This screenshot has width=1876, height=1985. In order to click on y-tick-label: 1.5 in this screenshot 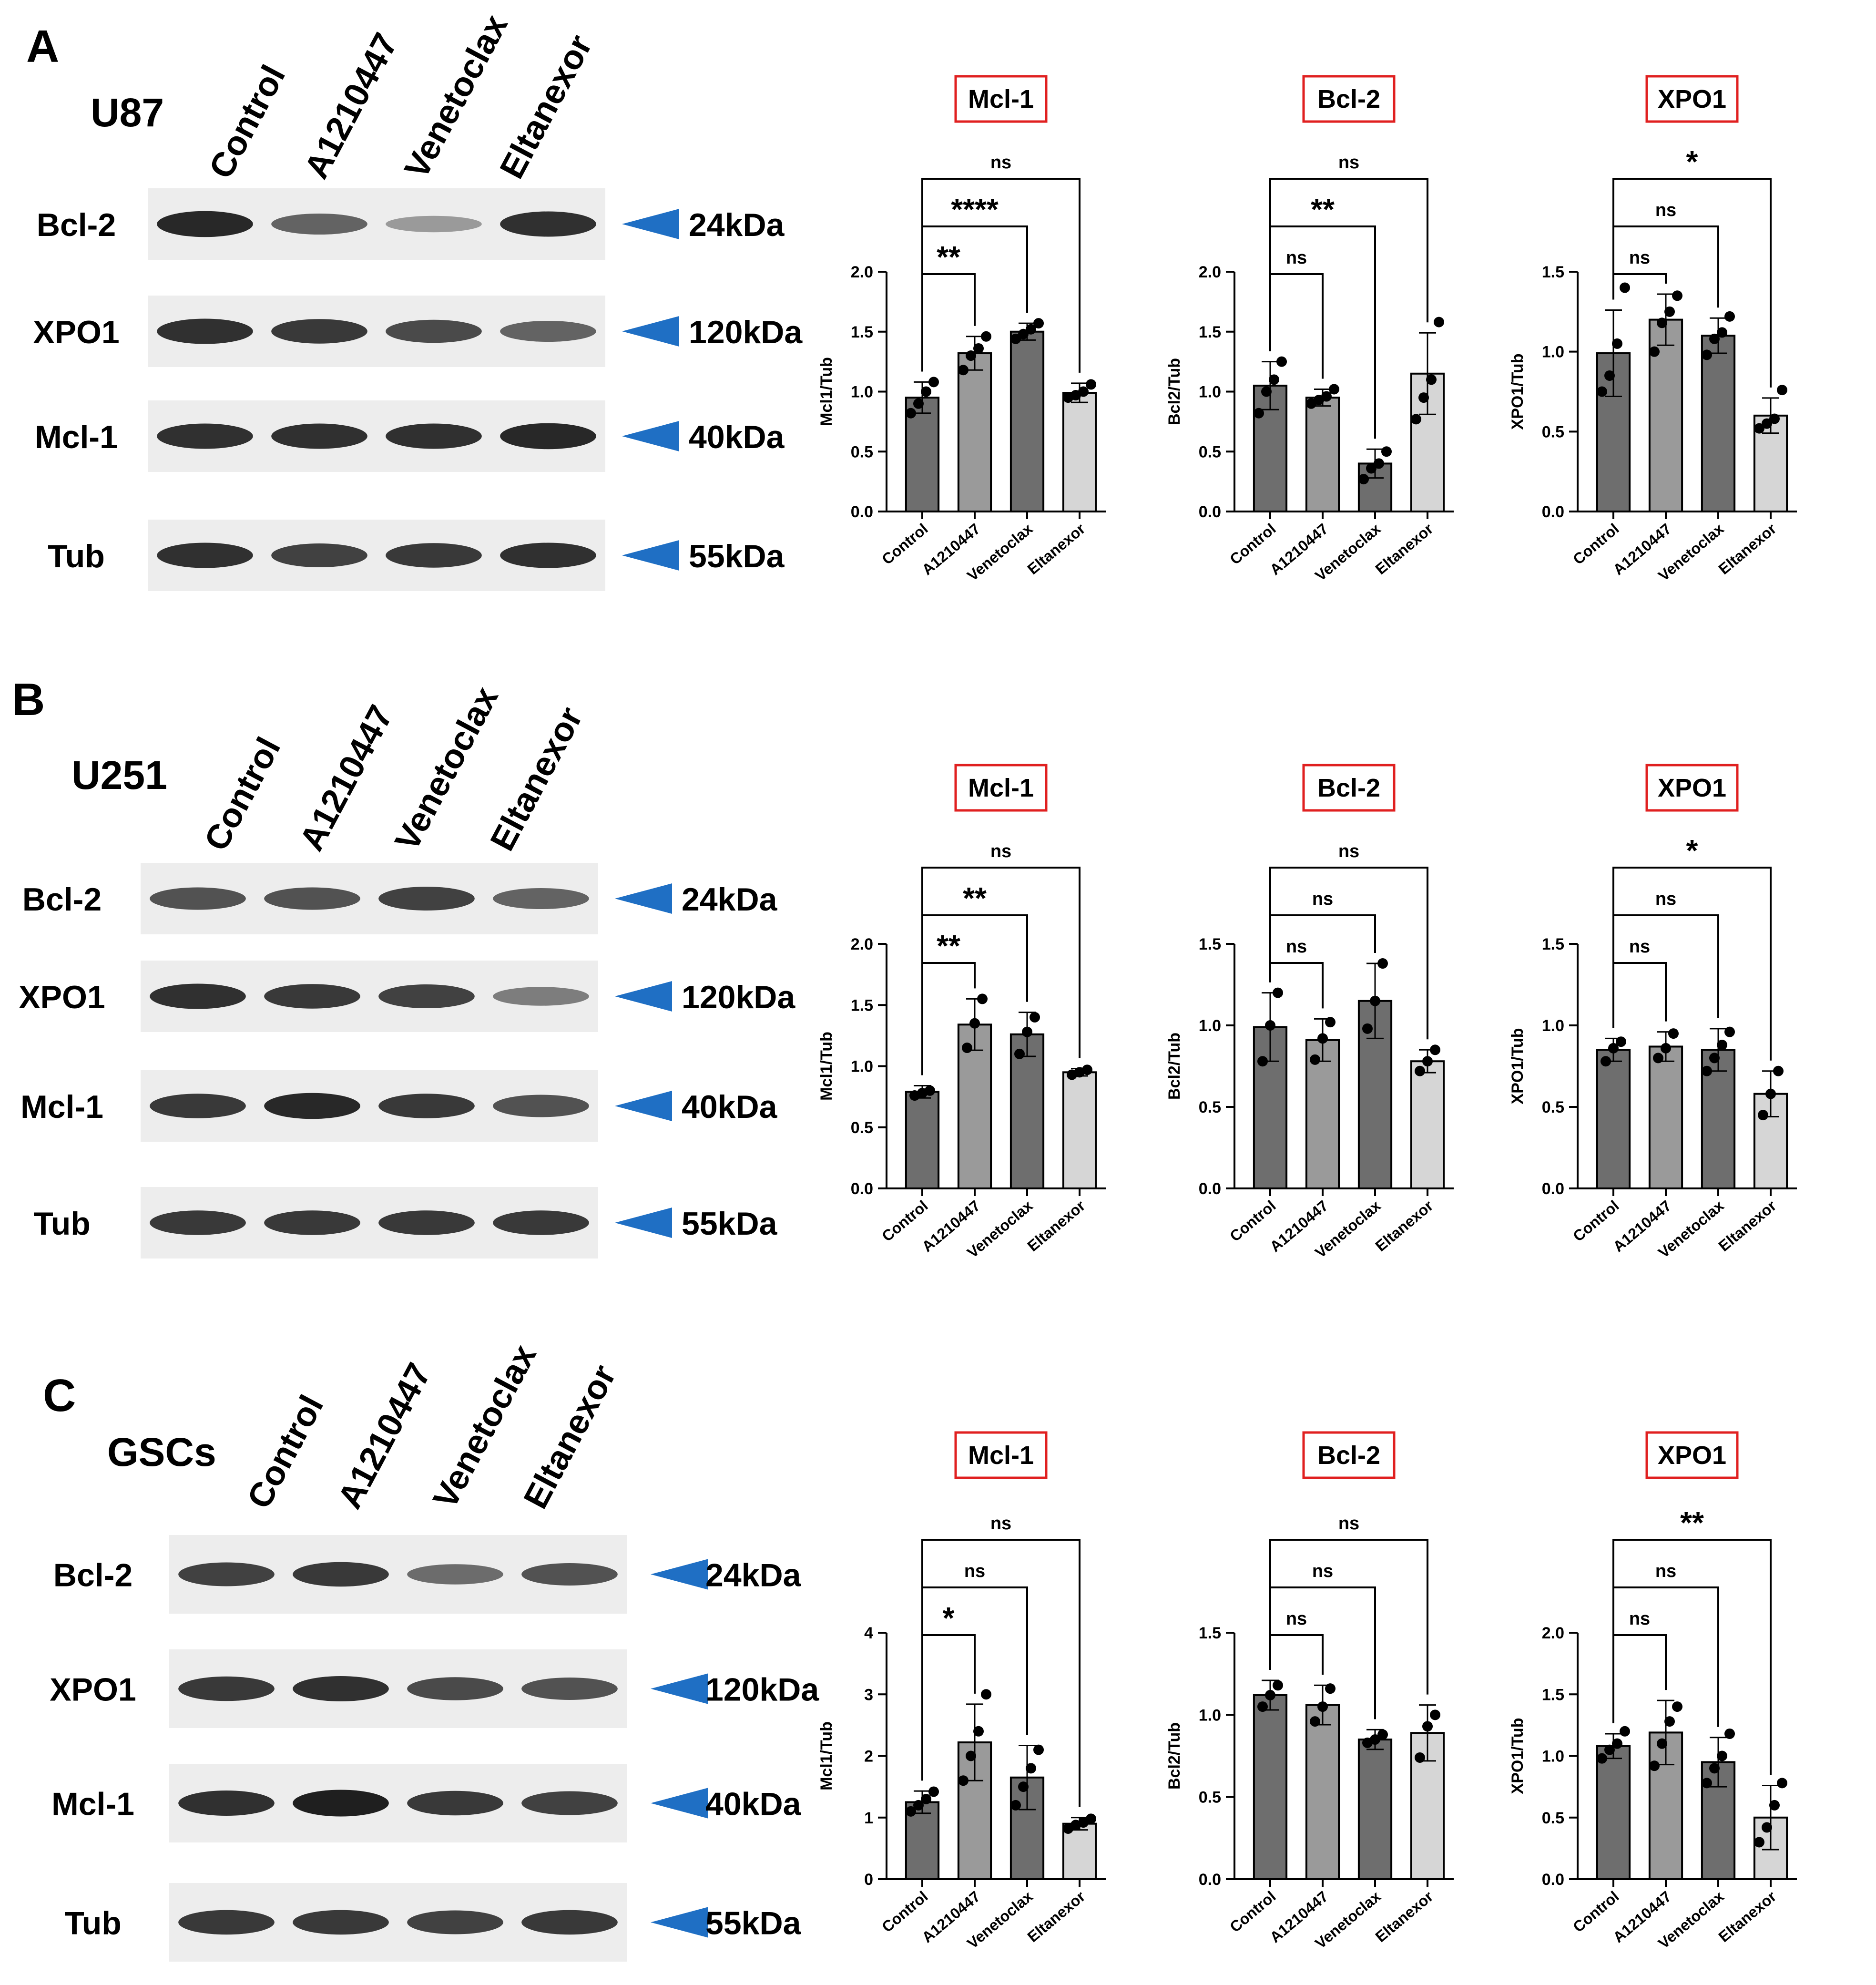, I will do `click(1553, 1695)`.